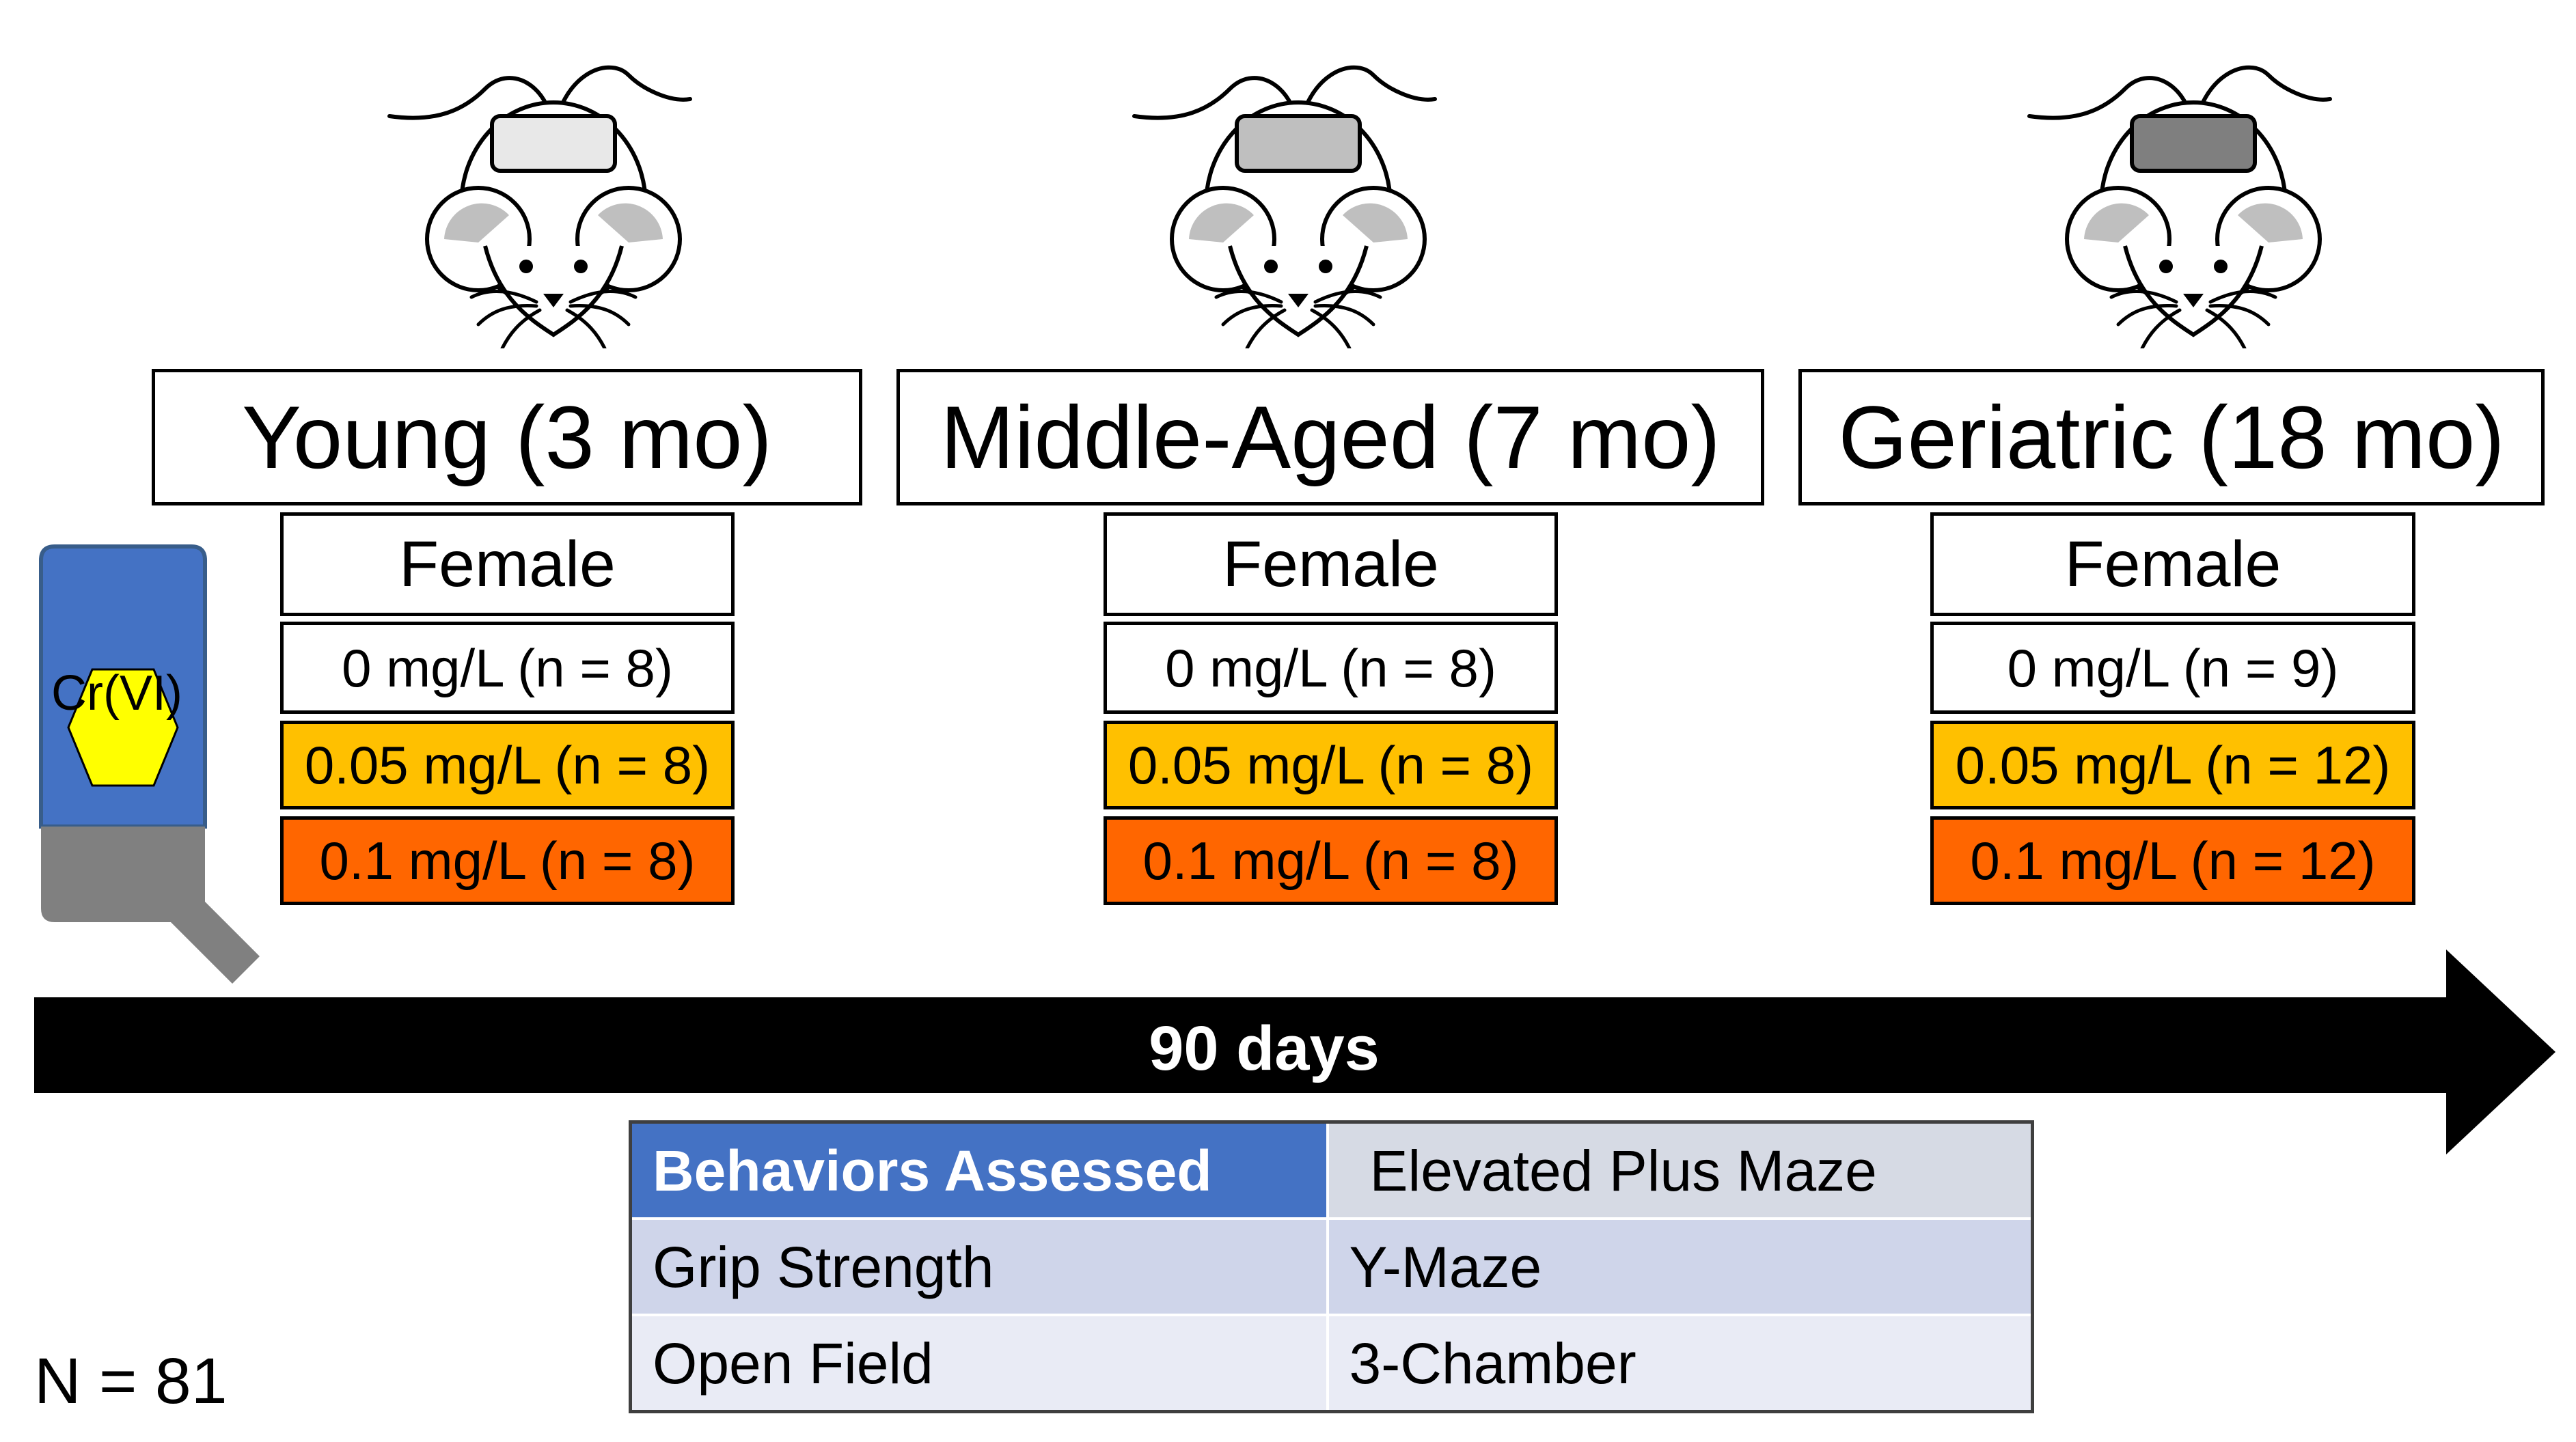  Describe the element at coordinates (116, 693) in the screenshot. I see `bottle-label: Cr(VI)` at that location.